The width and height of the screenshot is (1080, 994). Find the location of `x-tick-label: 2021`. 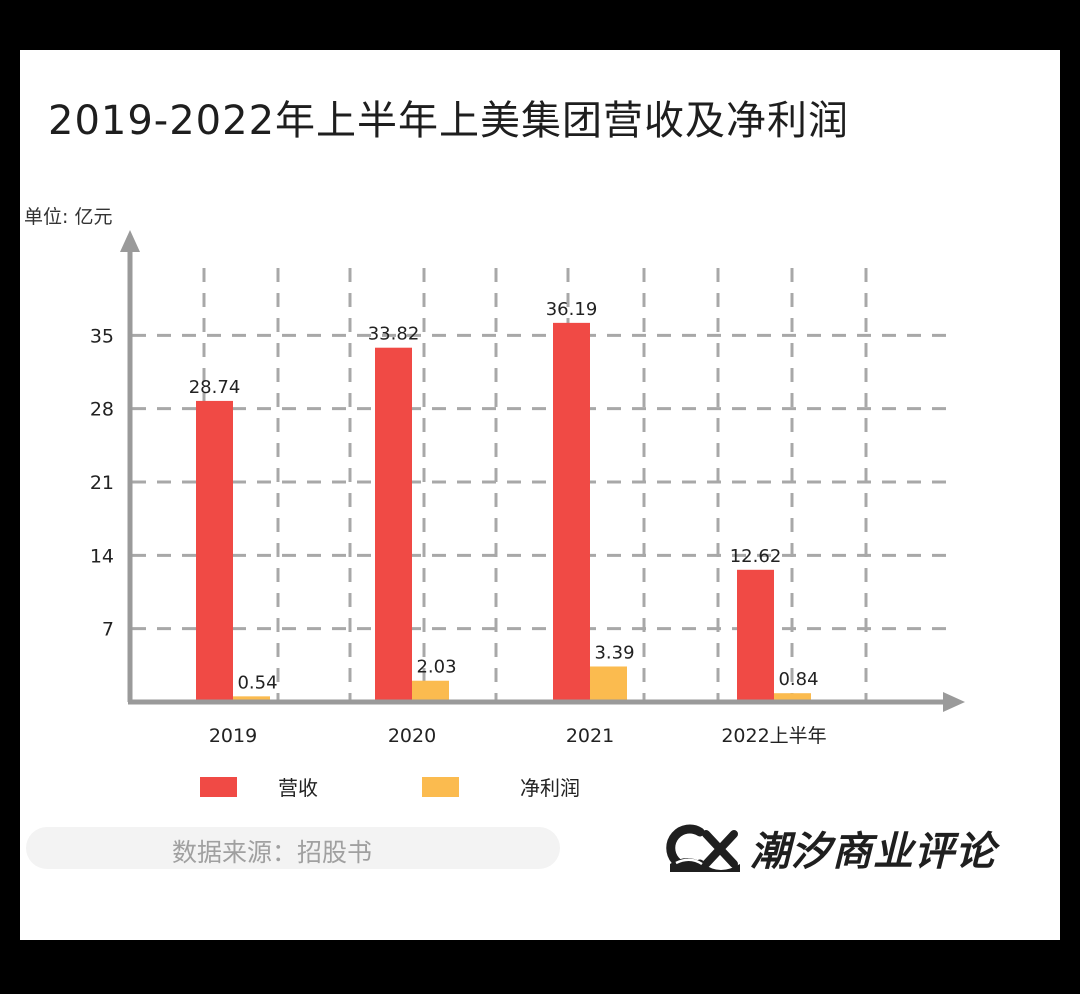

x-tick-label: 2021 is located at coordinates (590, 736).